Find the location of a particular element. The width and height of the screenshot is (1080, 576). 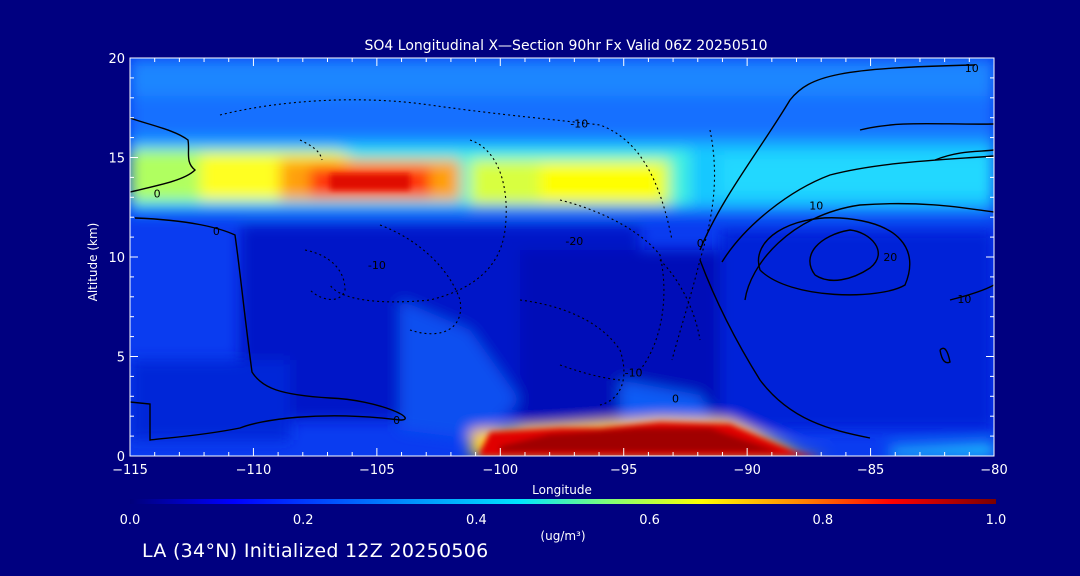

y-axis-label: Altitude (km) is located at coordinates (93, 262).